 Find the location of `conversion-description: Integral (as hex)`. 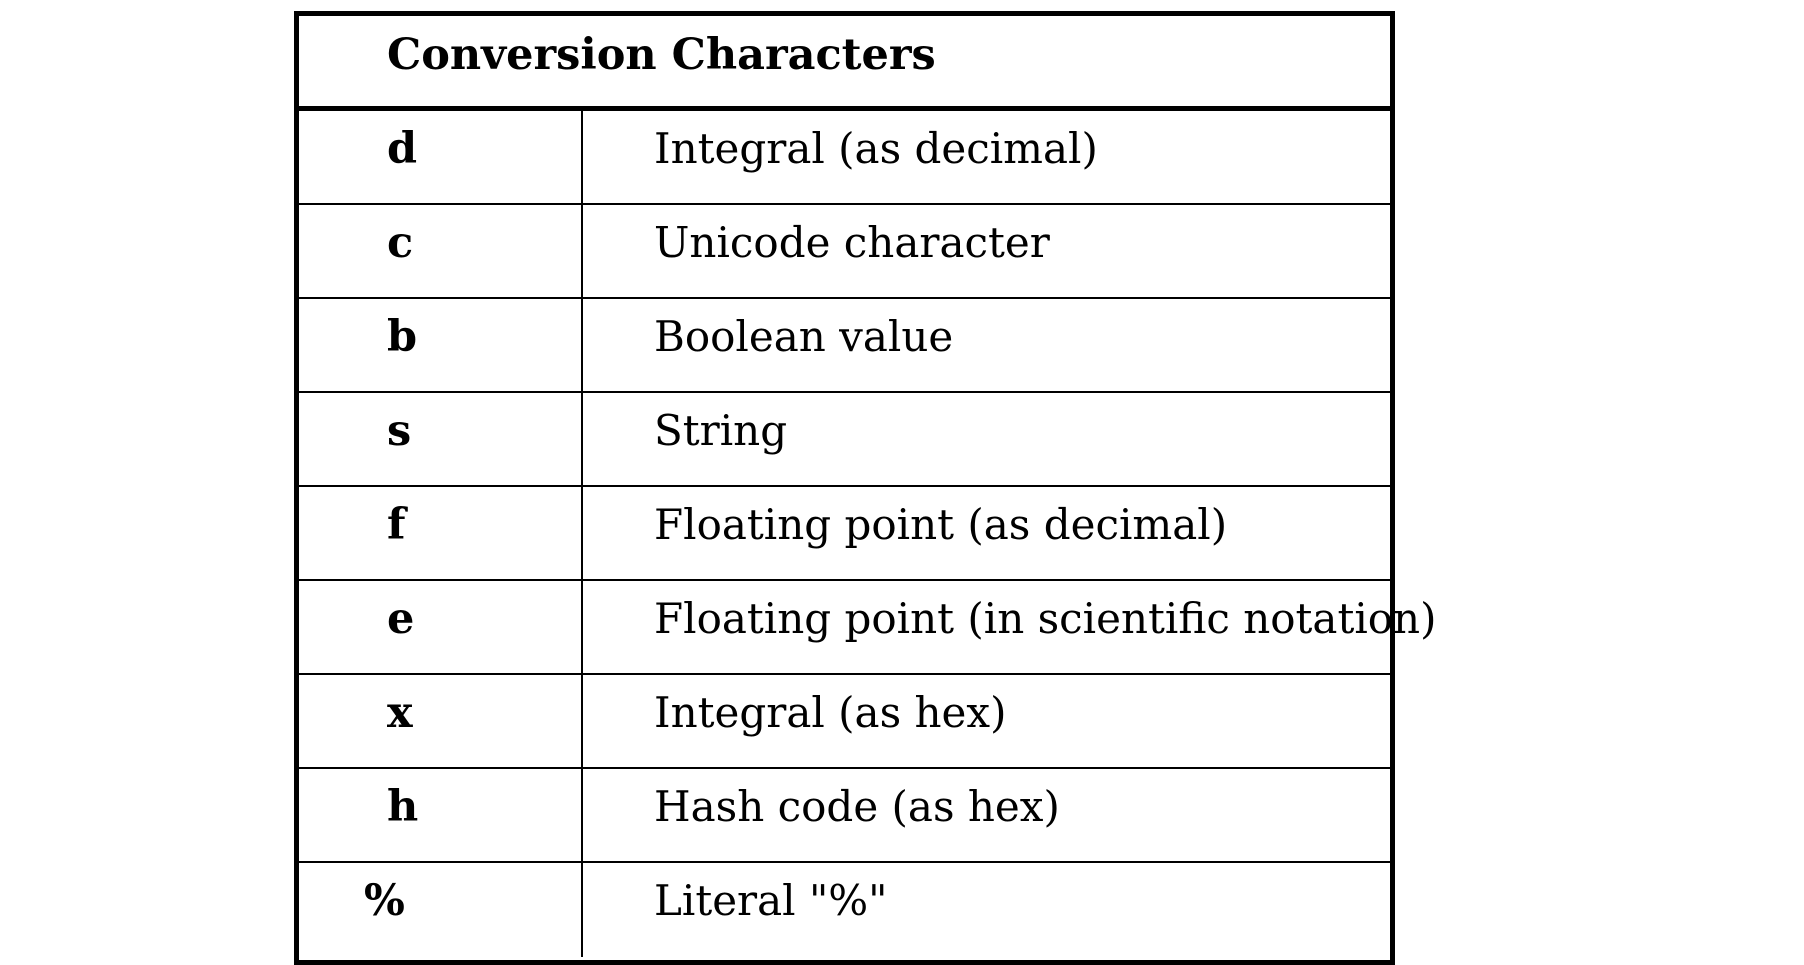

conversion-description: Integral (as hex) is located at coordinates (830, 712).